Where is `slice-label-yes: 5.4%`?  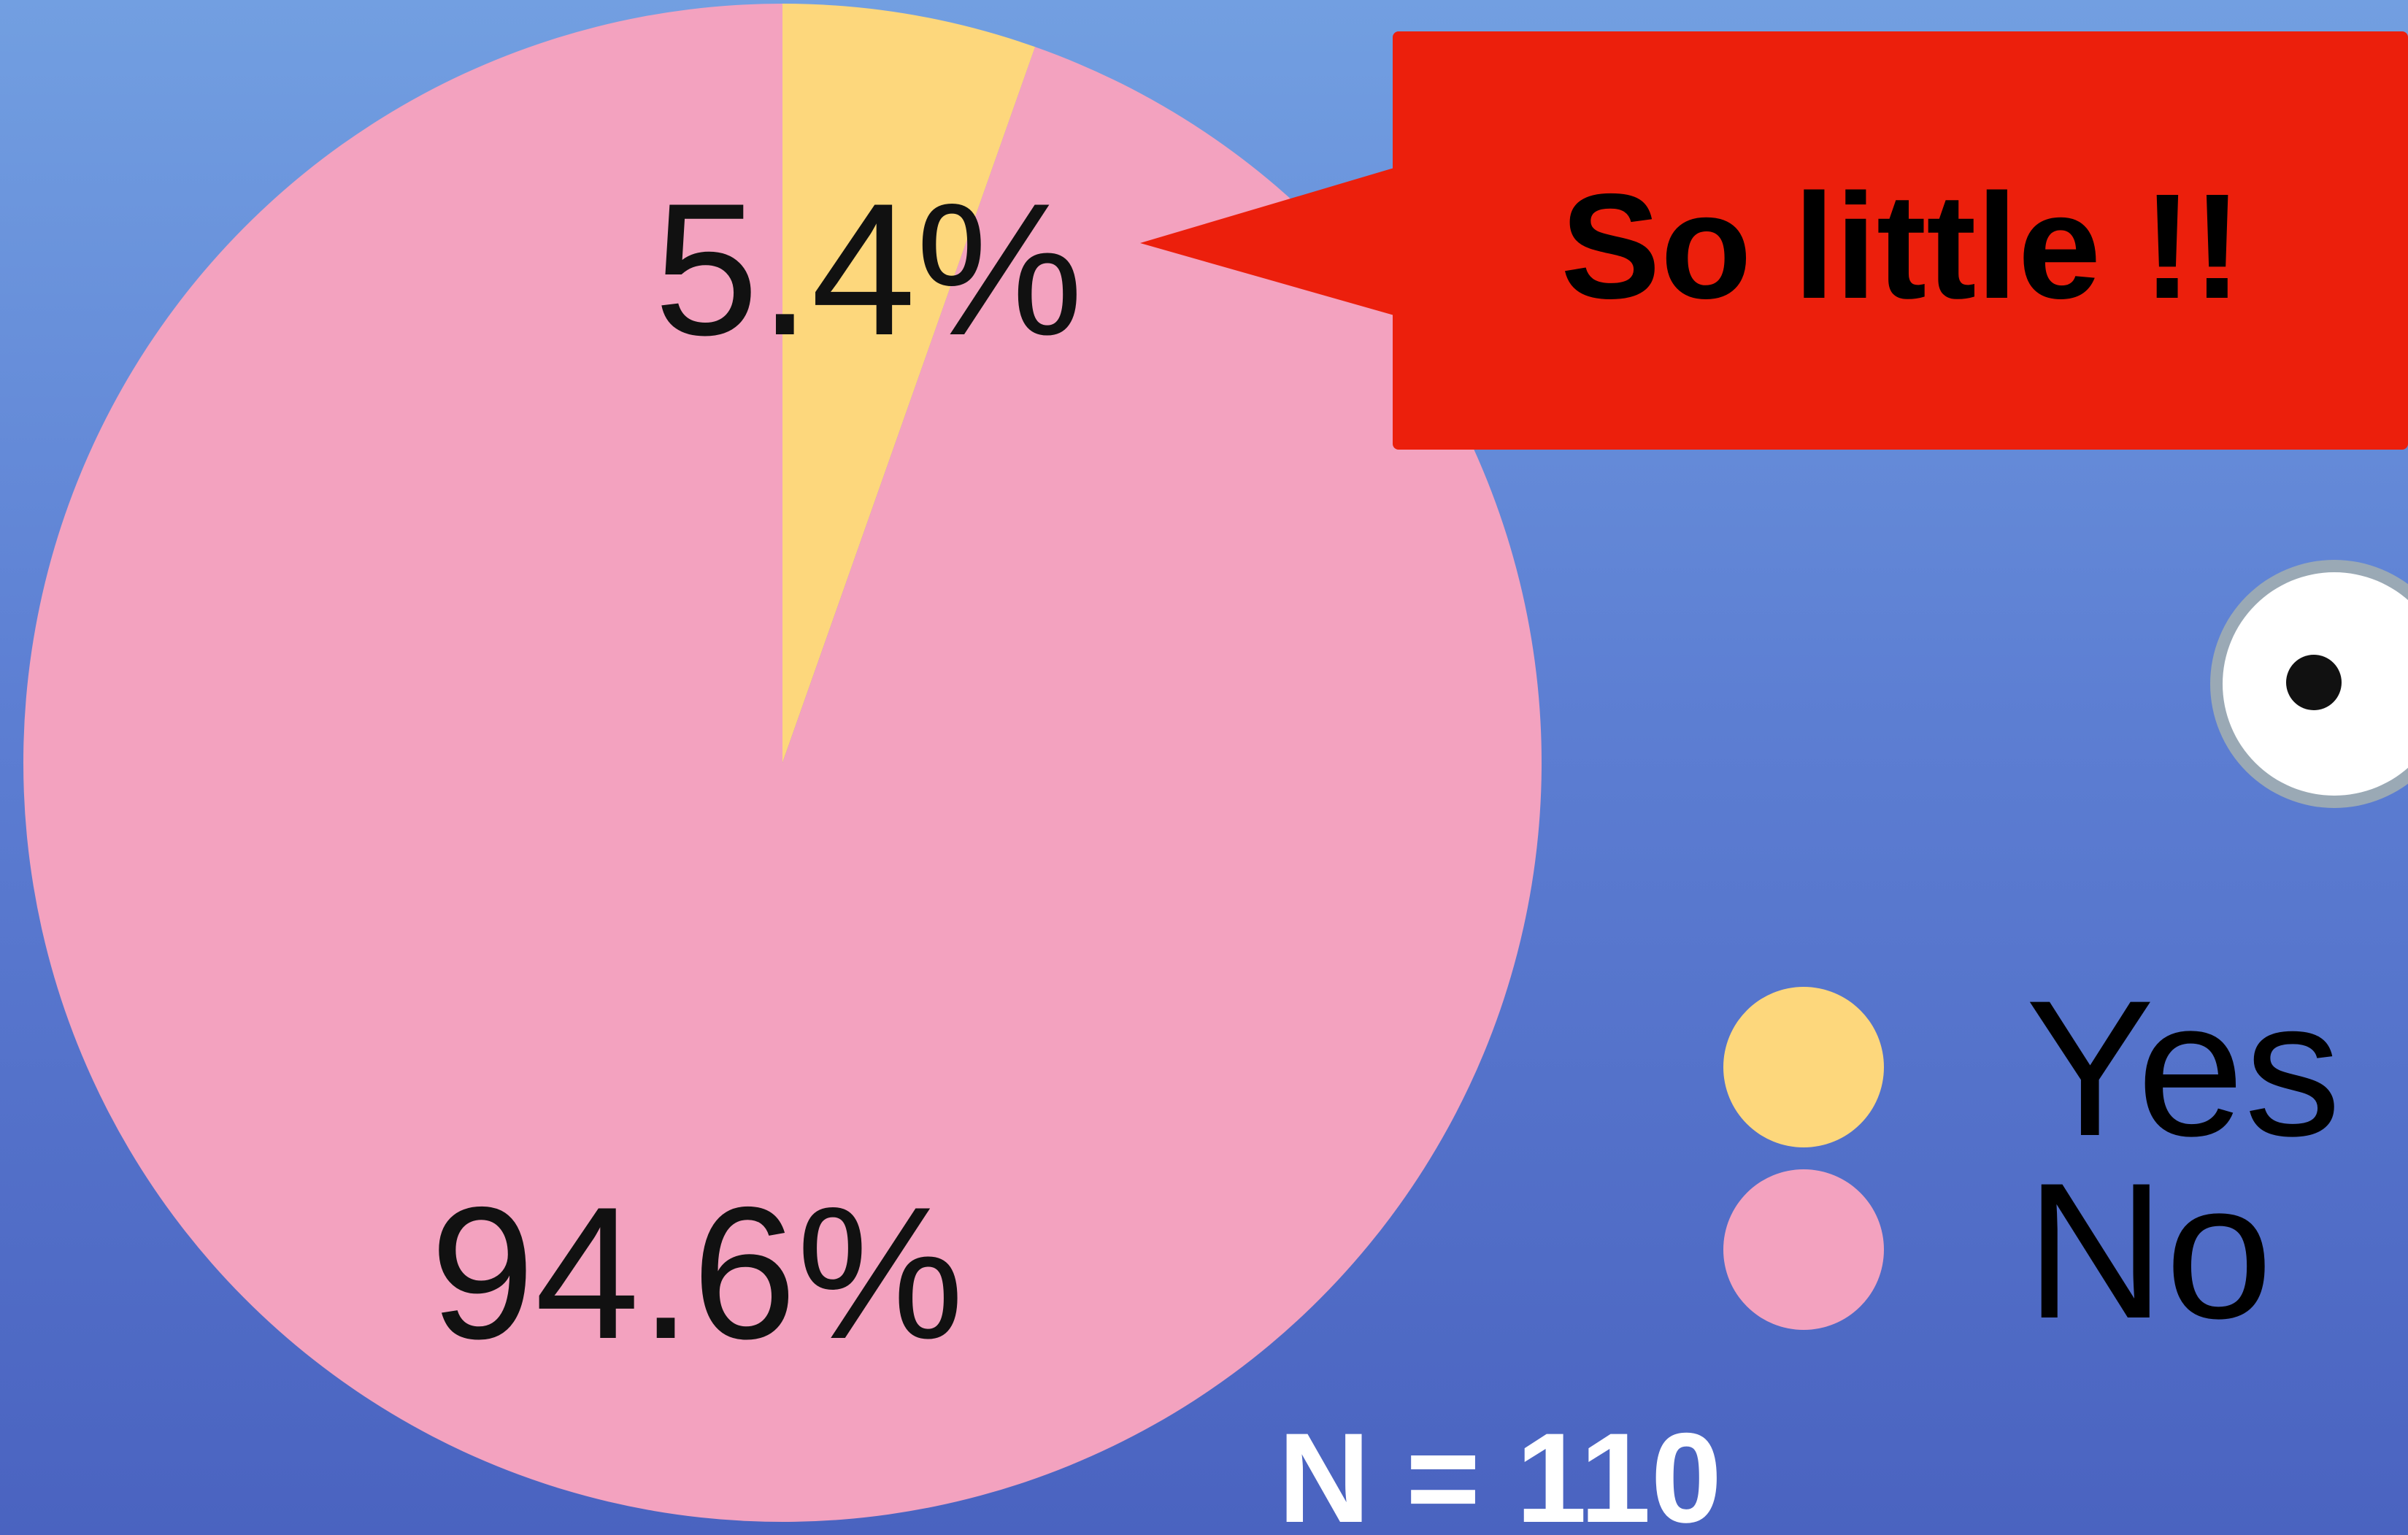
slice-label-yes: 5.4% is located at coordinates (868, 269).